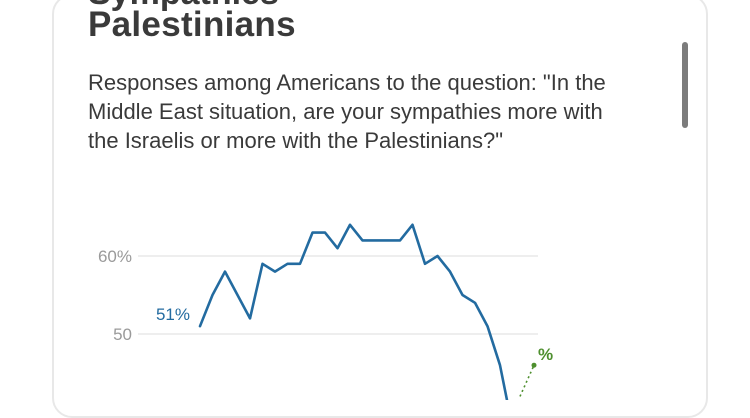 The image size is (750, 418). What do you see at coordinates (115, 256) in the screenshot?
I see `y-tick-label-60: 60%` at bounding box center [115, 256].